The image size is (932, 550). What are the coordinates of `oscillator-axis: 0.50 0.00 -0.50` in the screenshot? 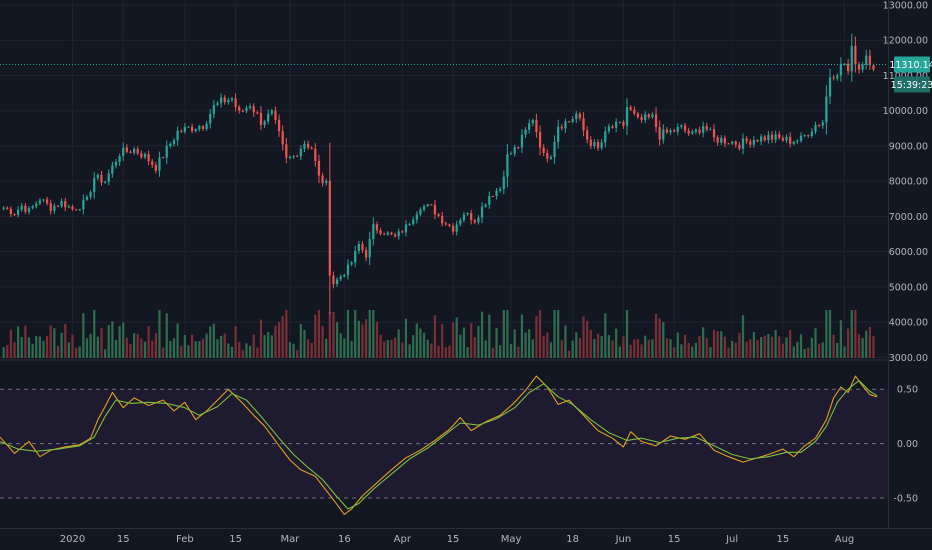 It's located at (905, 445).